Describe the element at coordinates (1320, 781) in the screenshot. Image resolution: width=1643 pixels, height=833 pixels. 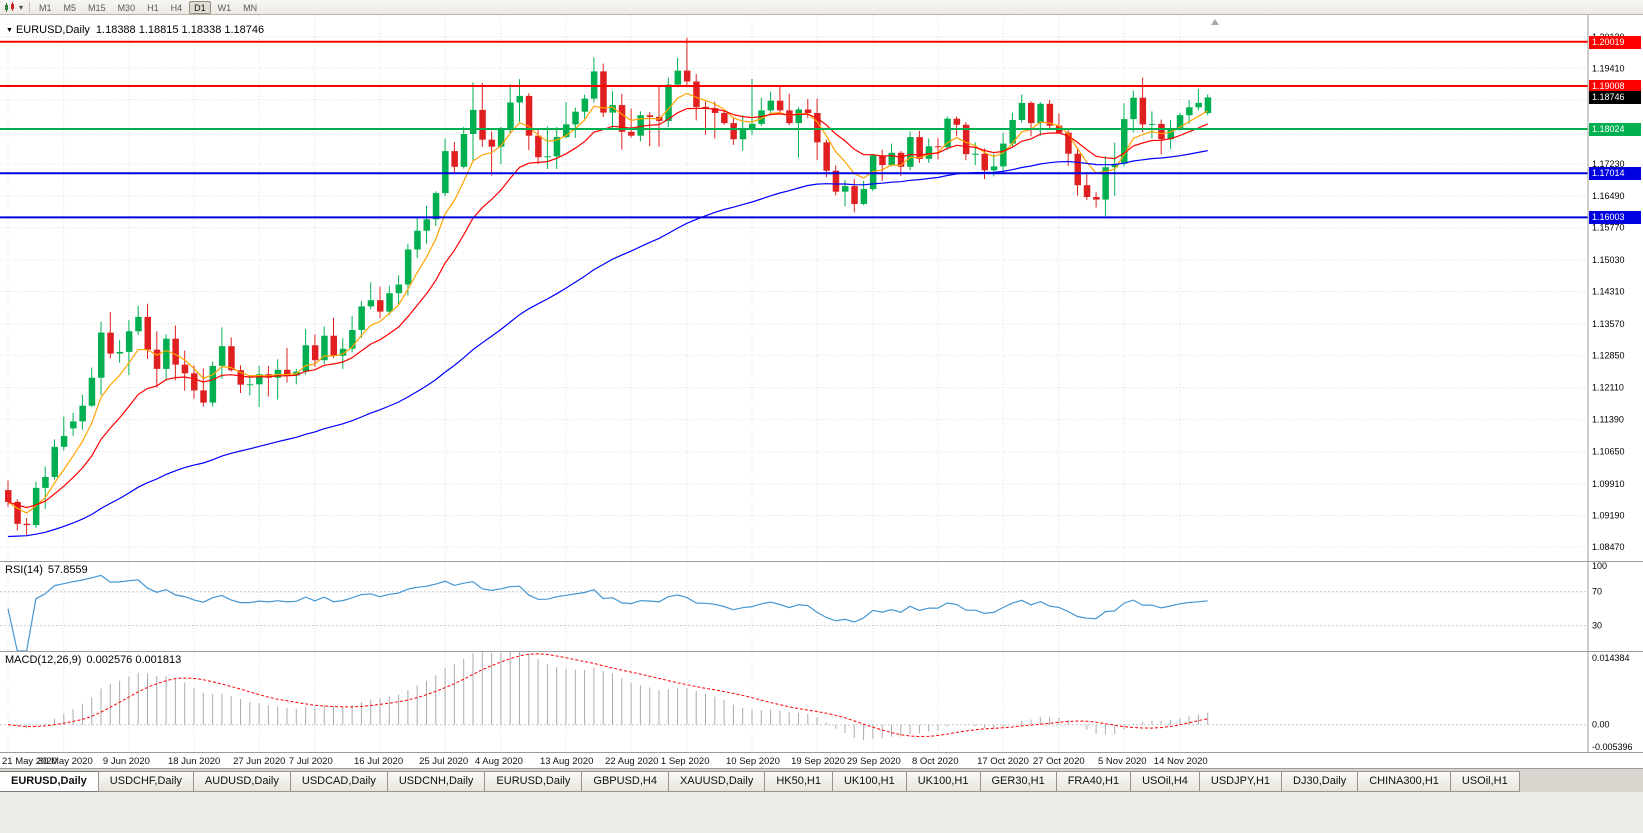
I see `chart-tab-dj30-daily: DJ30,Daily` at that location.